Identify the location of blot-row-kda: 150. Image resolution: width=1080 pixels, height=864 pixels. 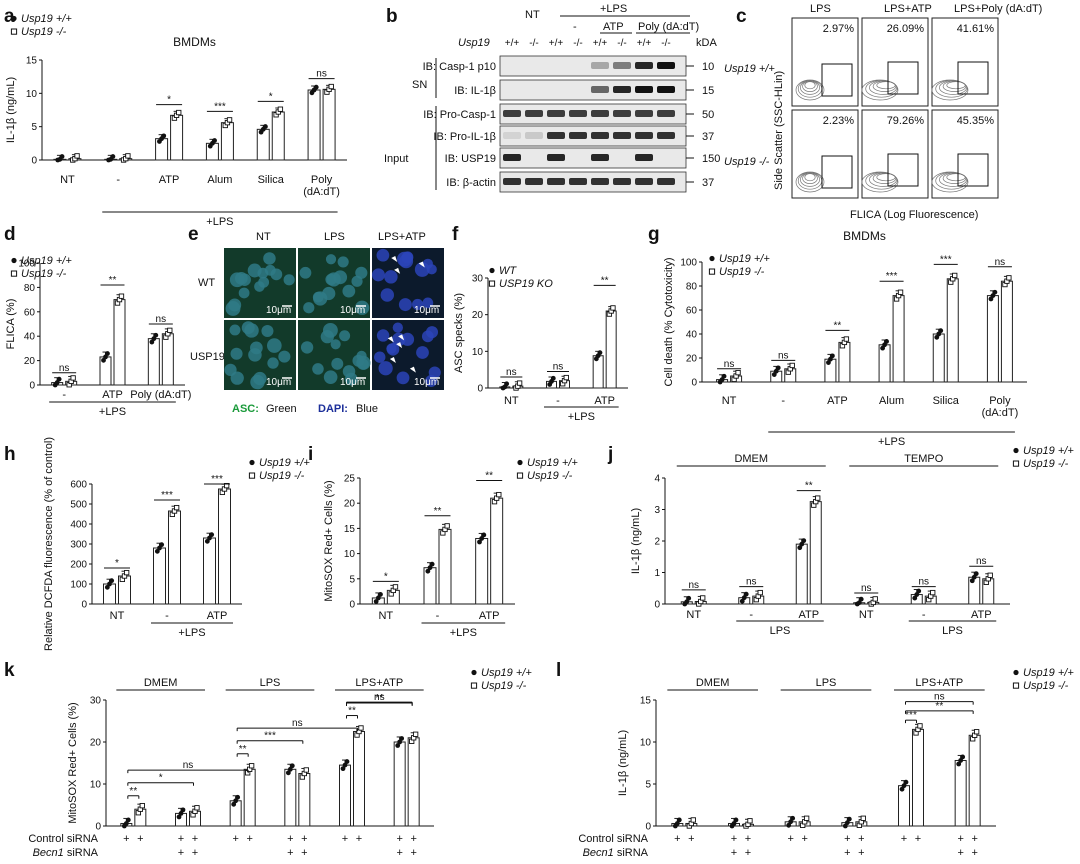
(711, 159).